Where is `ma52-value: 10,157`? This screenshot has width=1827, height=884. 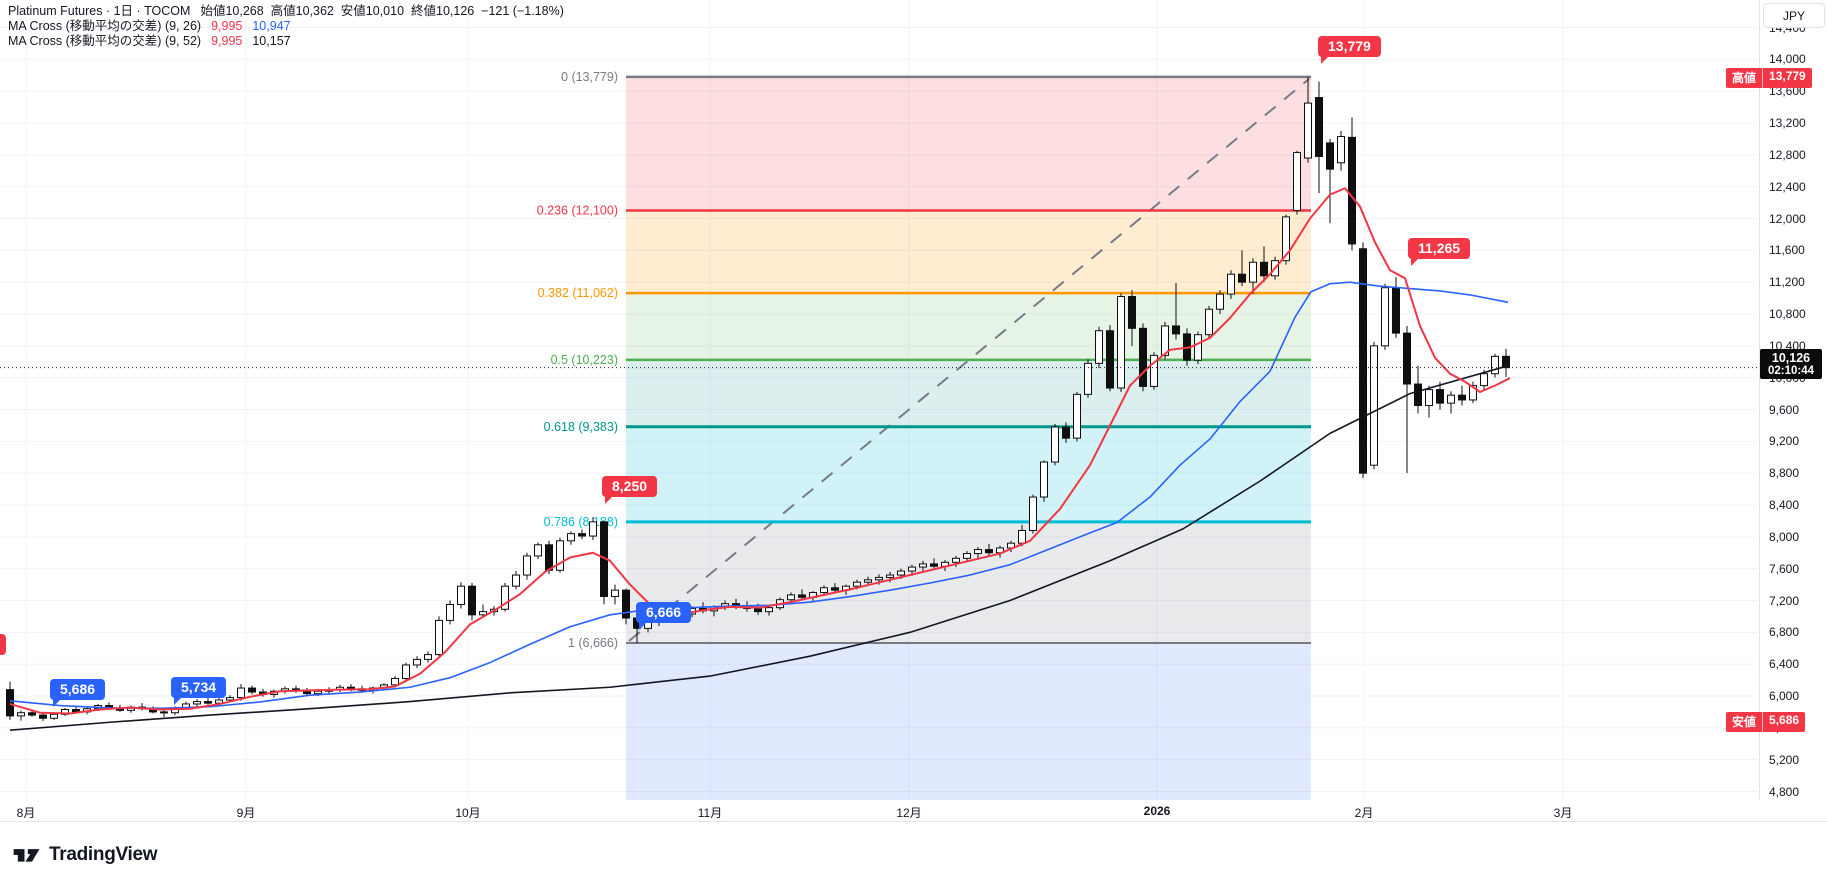 ma52-value: 10,157 is located at coordinates (271, 41).